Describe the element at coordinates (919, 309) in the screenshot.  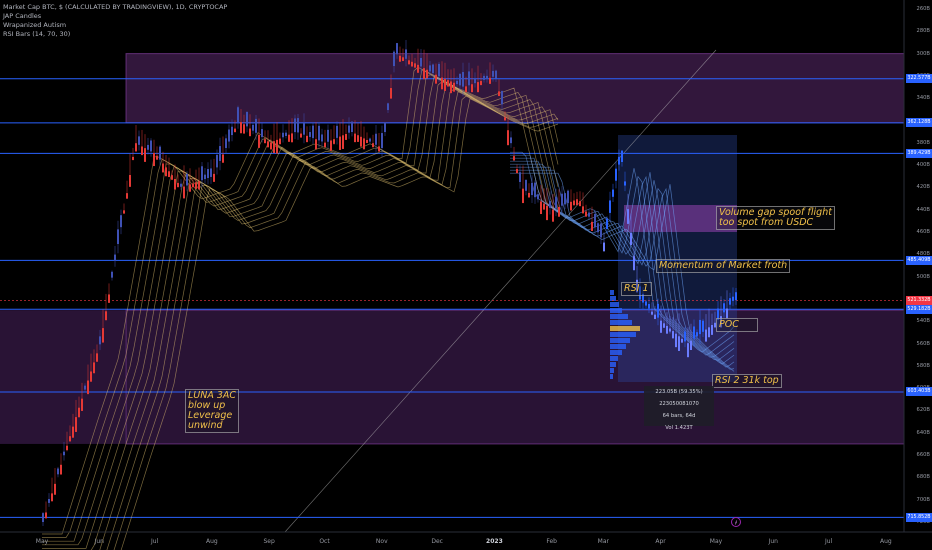
I see `price-level-tag: 529.182B` at that location.